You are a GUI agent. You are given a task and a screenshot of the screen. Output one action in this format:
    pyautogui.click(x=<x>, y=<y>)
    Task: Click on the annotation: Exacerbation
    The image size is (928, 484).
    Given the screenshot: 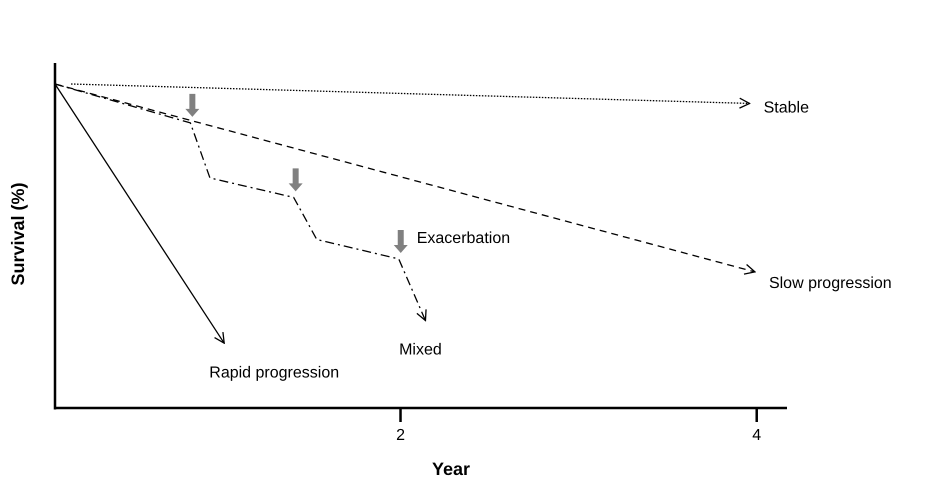 What is the action you would take?
    pyautogui.click(x=463, y=239)
    